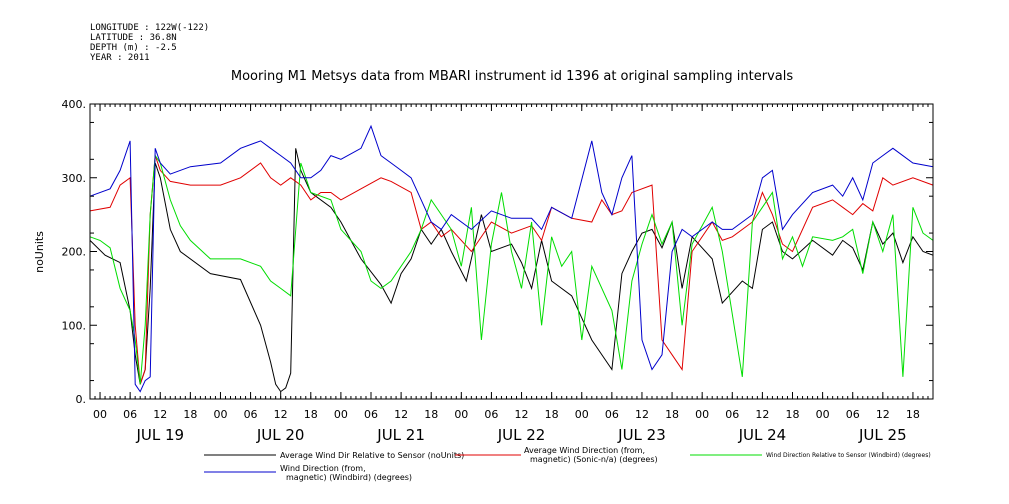 This screenshot has height=504, width=1009. I want to click on longitude-label: LONGITUDE : 122W(-122), so click(149, 28).